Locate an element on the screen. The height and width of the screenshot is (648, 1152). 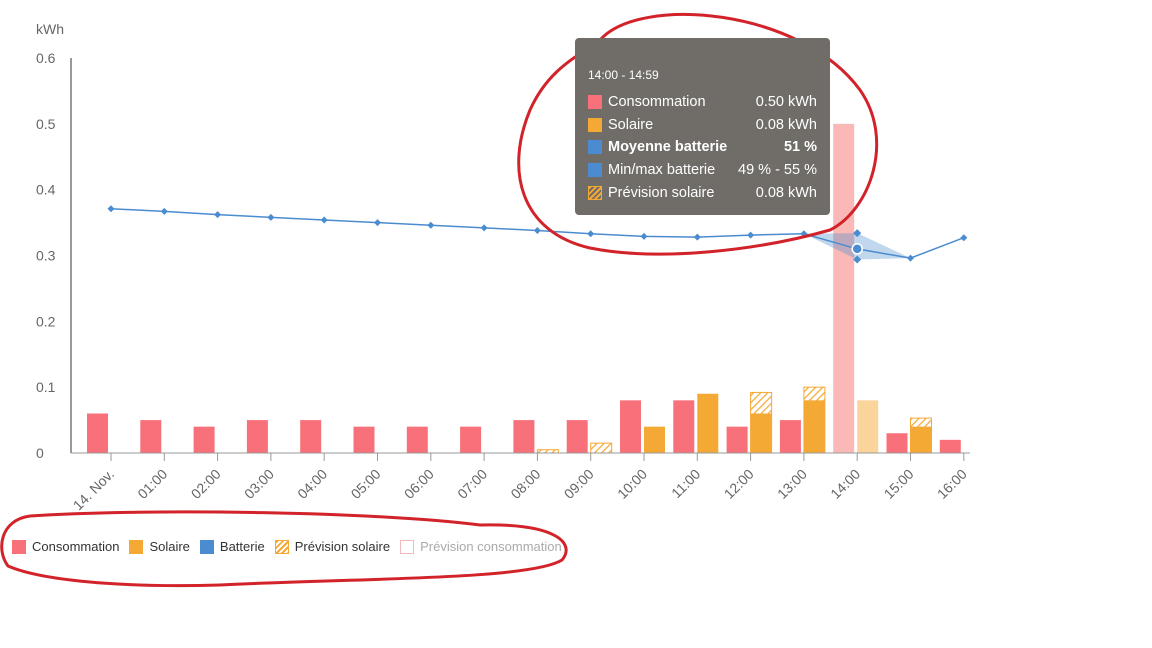
tooltip-row: Prévision solaire 0.08 kWh is located at coordinates (702, 192).